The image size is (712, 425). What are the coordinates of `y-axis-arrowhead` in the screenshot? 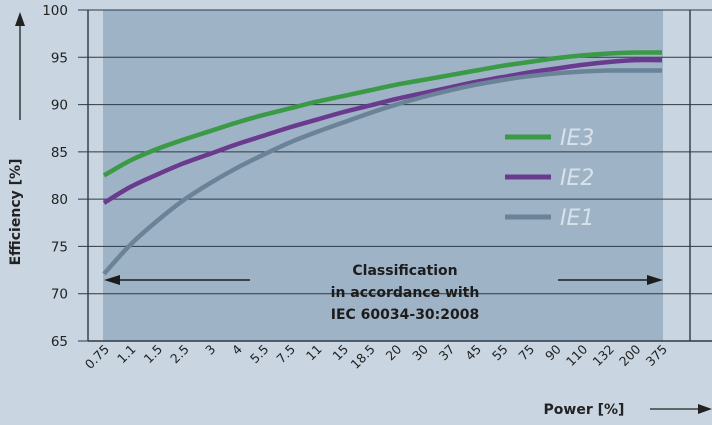 It's located at (20, 19).